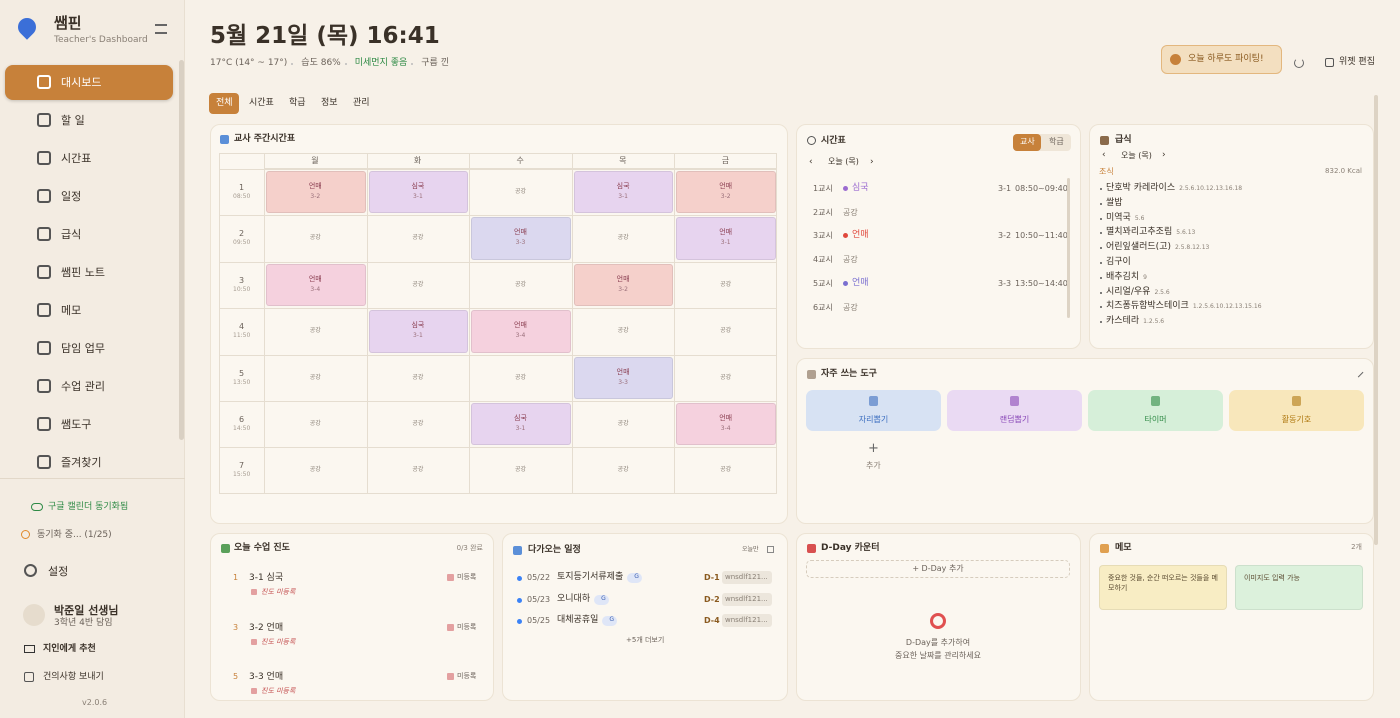 The image size is (1400, 718). What do you see at coordinates (161, 29) in the screenshot?
I see `collapse-button` at bounding box center [161, 29].